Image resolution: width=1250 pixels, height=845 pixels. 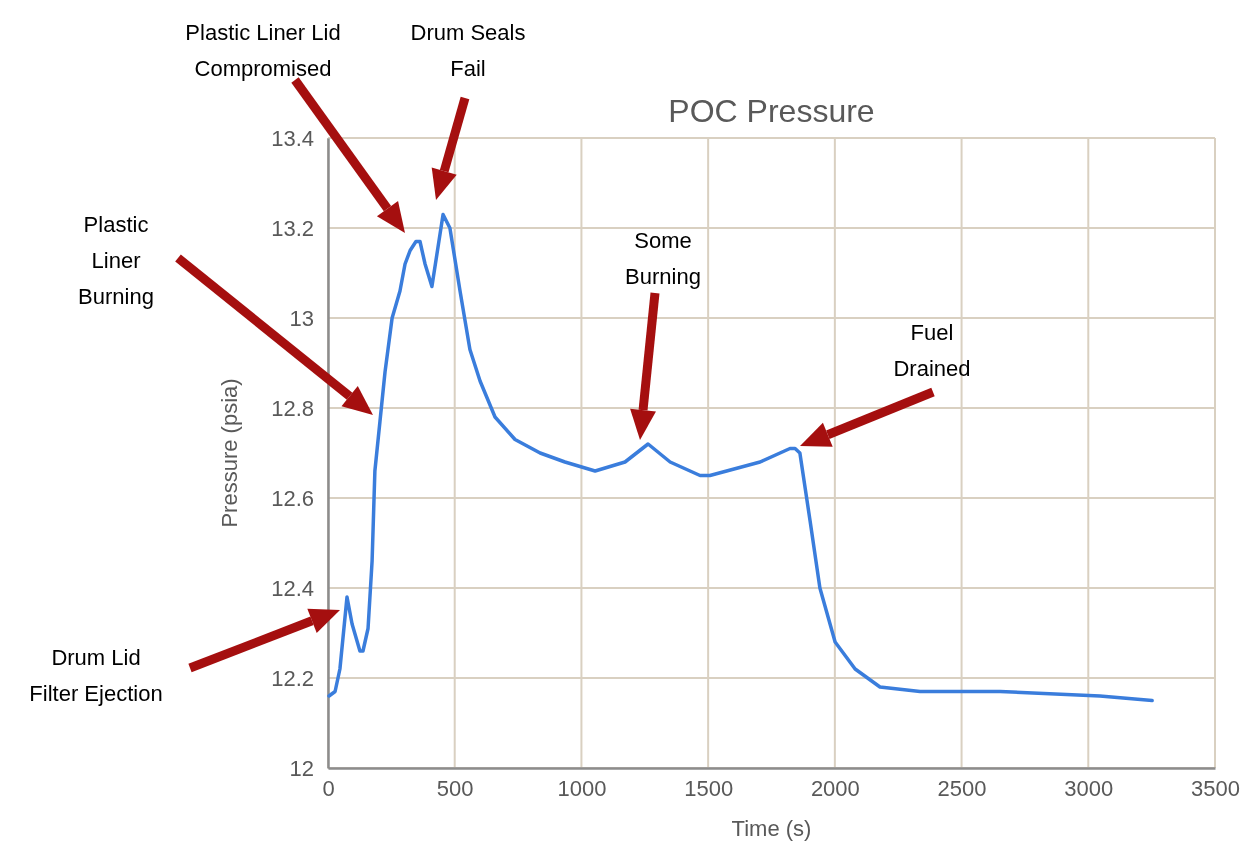 I want to click on y-axis-title: Pressure (psia), so click(x=229, y=453).